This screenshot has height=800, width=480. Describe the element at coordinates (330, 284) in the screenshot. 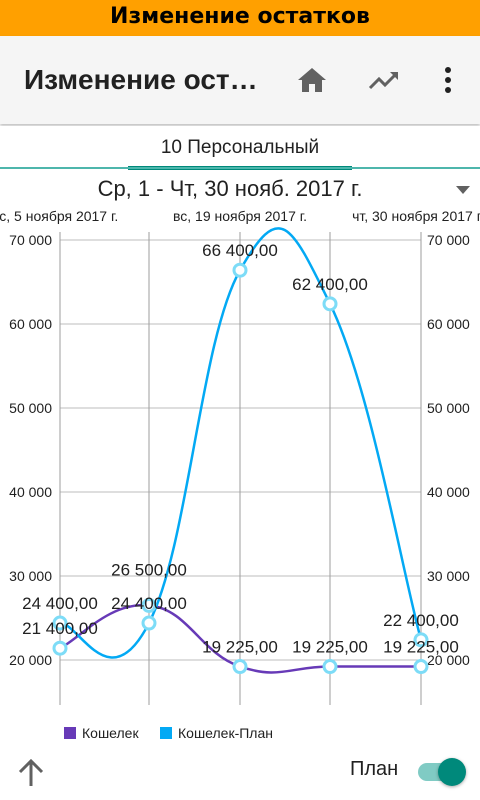

I see `data-label: 62 400,00` at that location.